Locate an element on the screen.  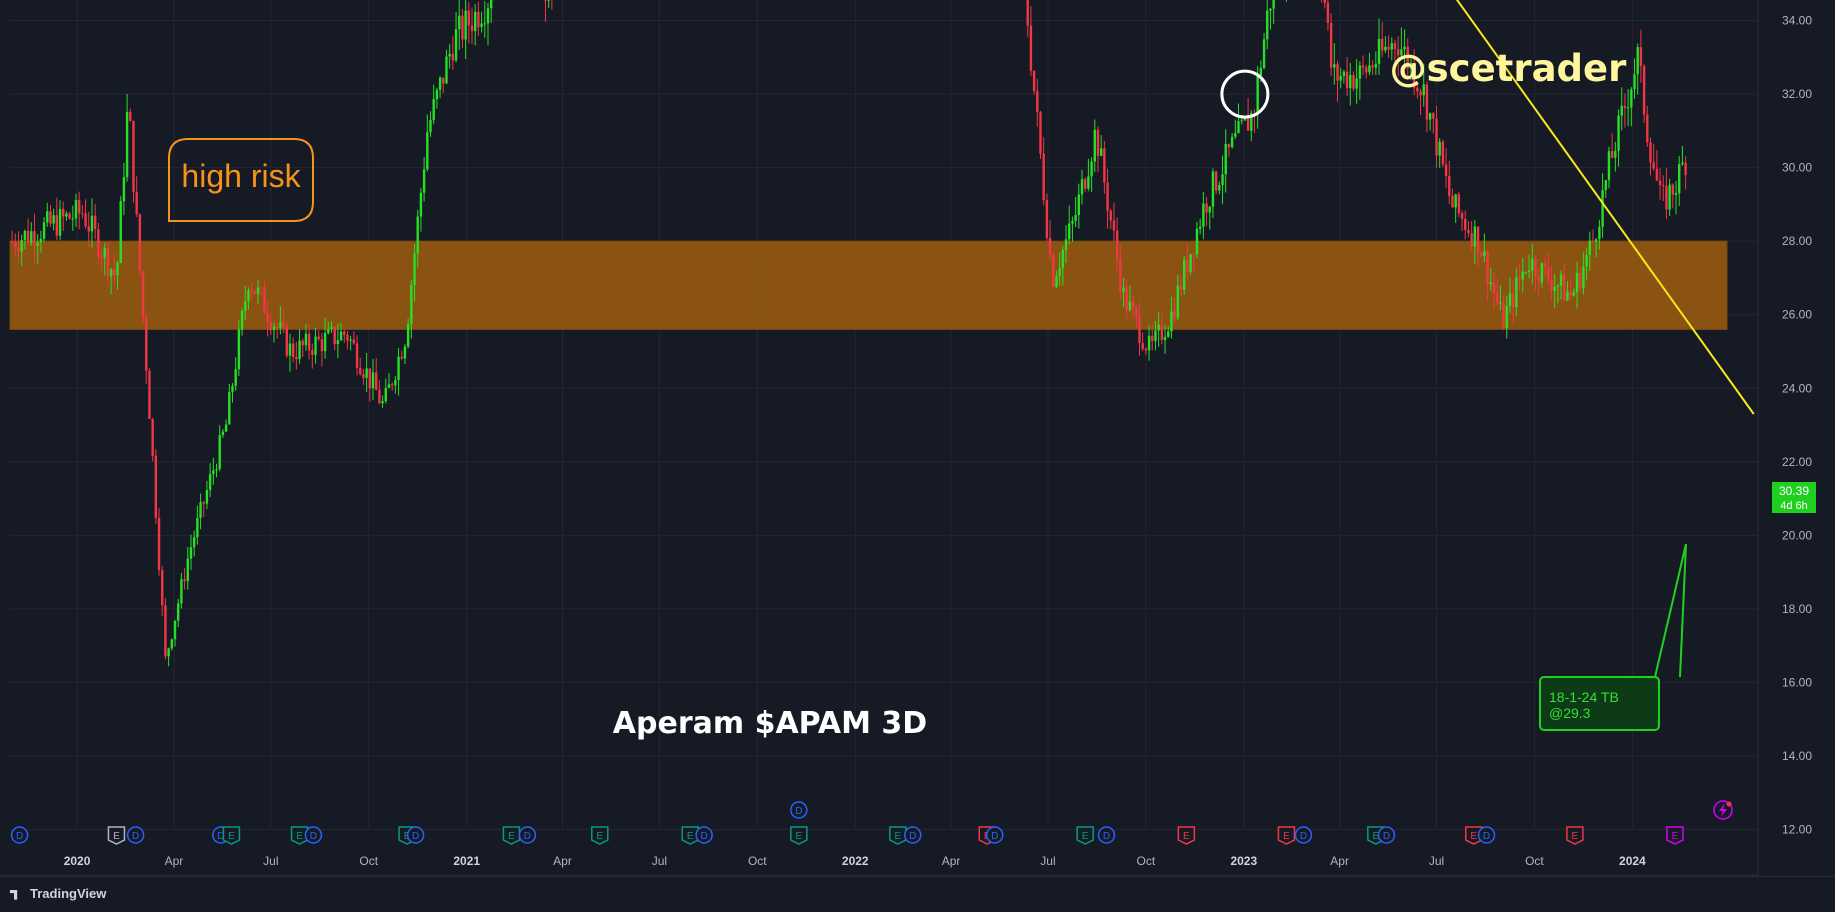
y-tick-label-11: 34.00 is located at coordinates (1797, 21).